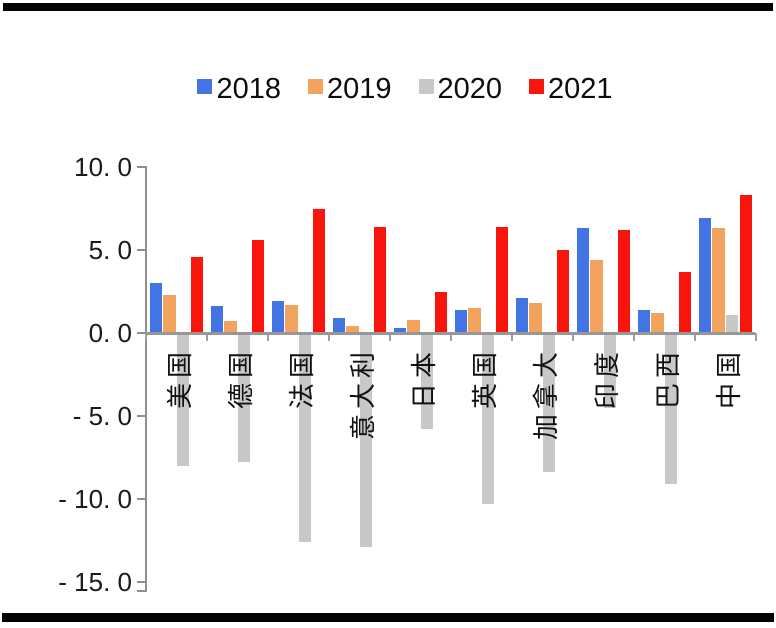 The width and height of the screenshot is (776, 628). I want to click on legend-label: 2020, so click(470, 88).